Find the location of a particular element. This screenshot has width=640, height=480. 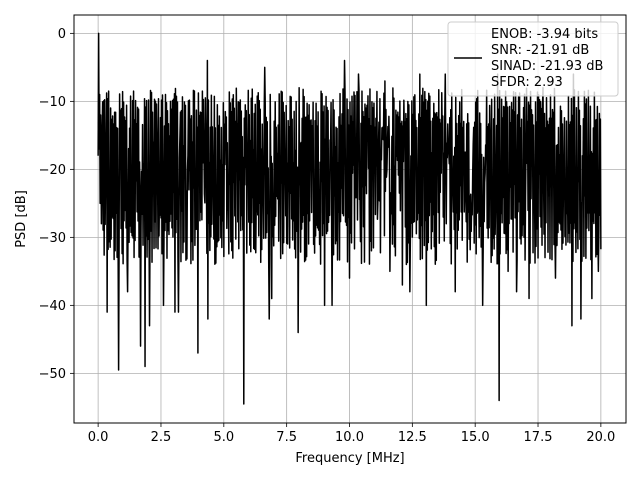

x-tick-label: 17.5 is located at coordinates (538, 437).